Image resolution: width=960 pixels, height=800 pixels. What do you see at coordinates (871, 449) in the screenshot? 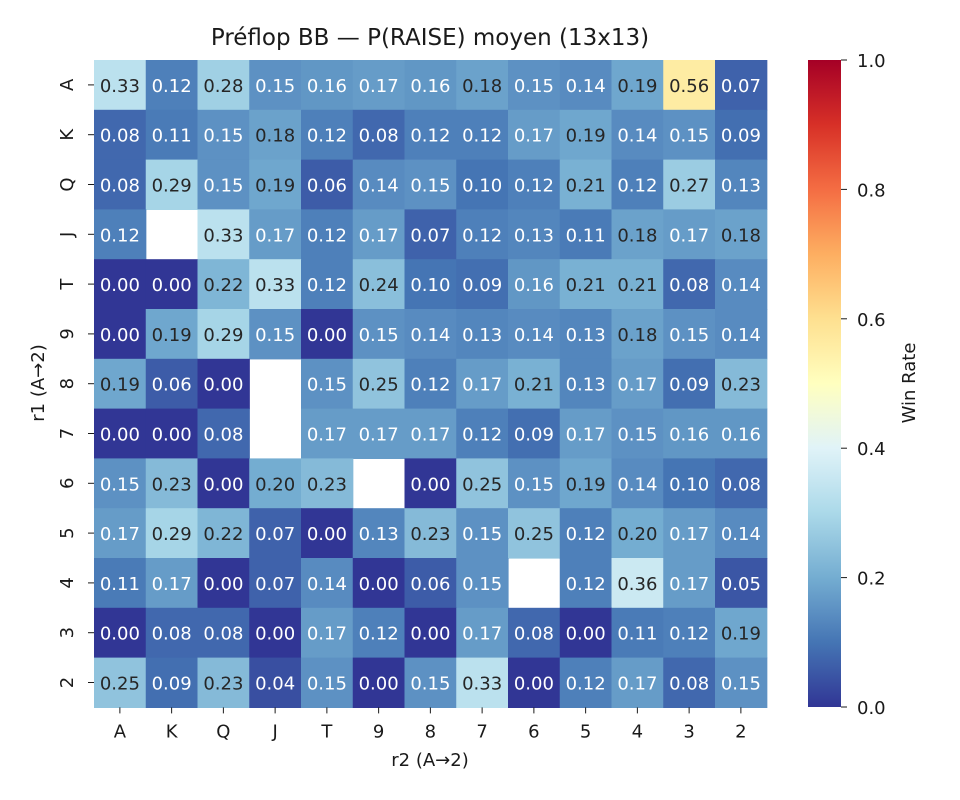
I see `colorbar-tick-label: 0.4` at bounding box center [871, 449].